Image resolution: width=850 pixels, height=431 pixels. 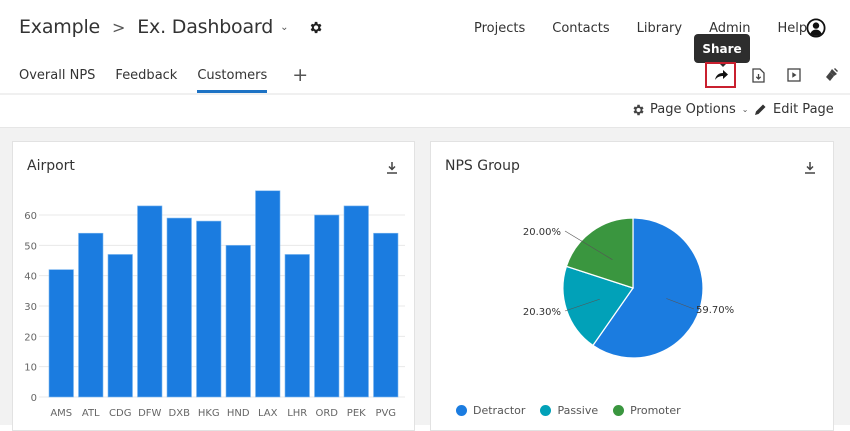 What do you see at coordinates (722, 50) in the screenshot?
I see `share-tooltip: Share` at bounding box center [722, 50].